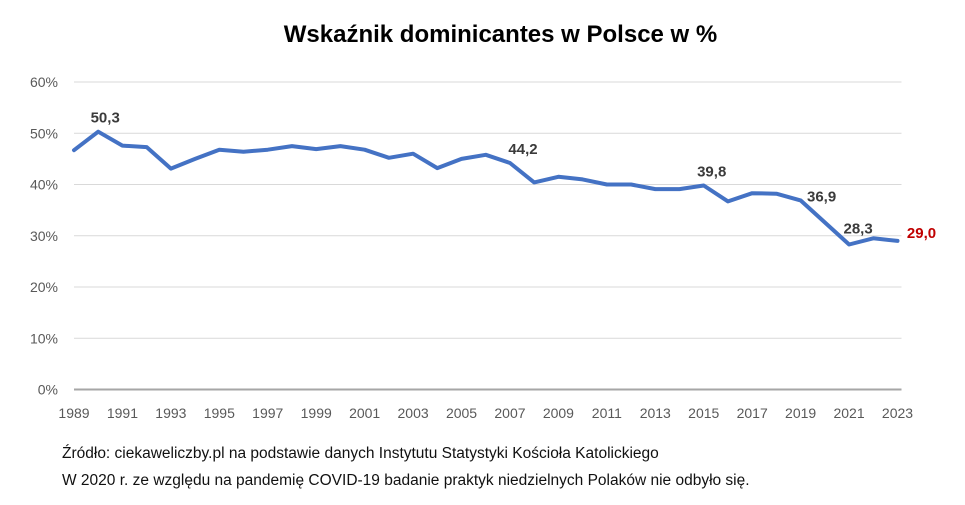 The width and height of the screenshot is (965, 505). Describe the element at coordinates (703, 413) in the screenshot. I see `x-tick-label: 2015` at that location.